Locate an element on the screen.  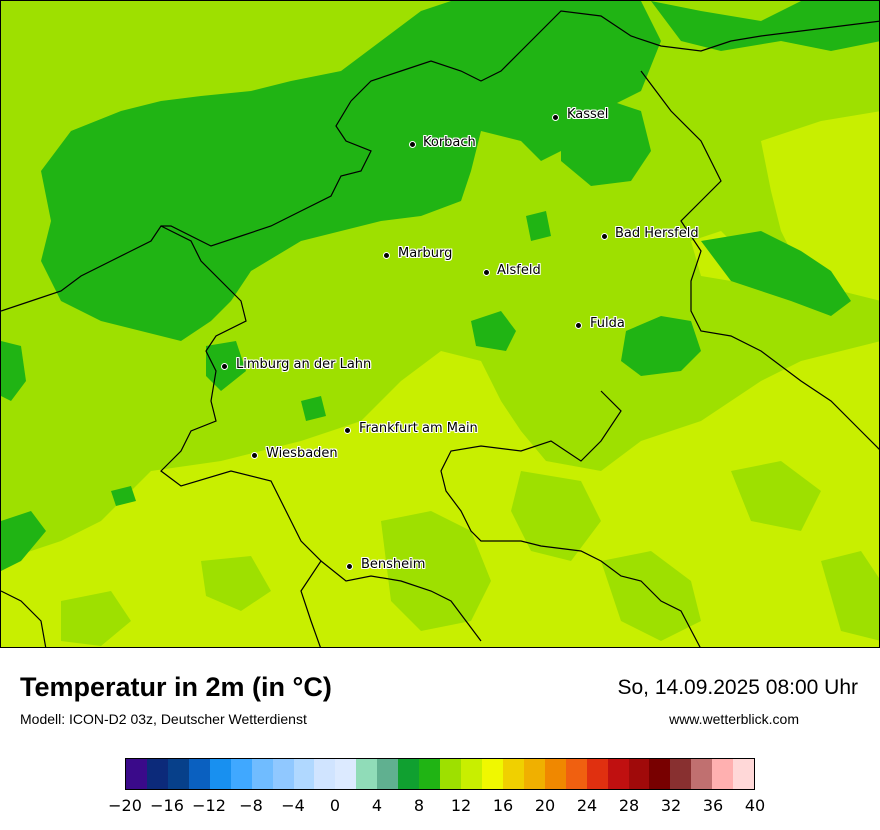
city-label-korbach: Korbach is located at coordinates (449, 142).